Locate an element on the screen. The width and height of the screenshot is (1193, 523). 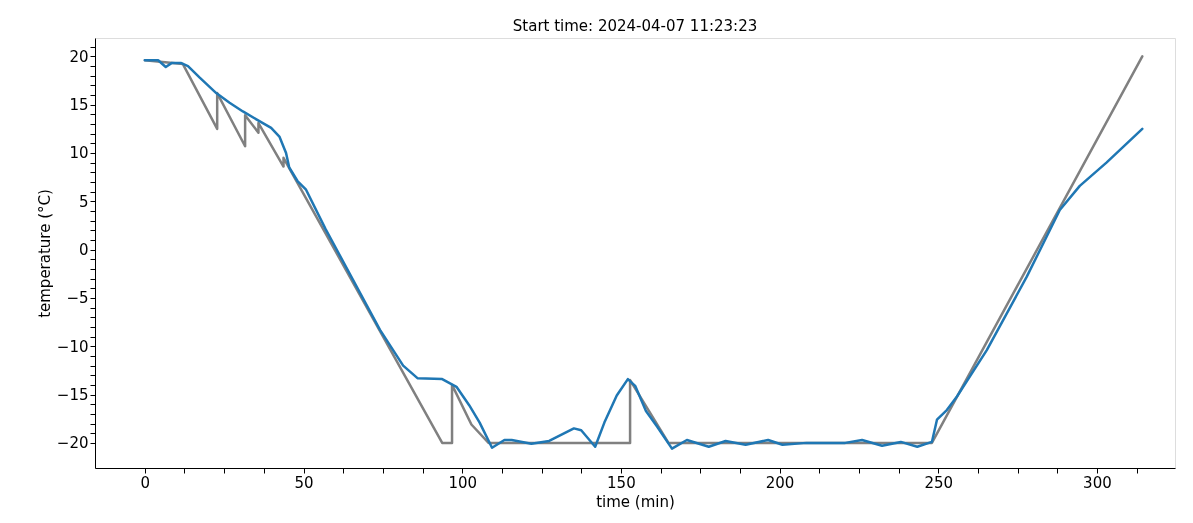
x-tick-label: 200 is located at coordinates (780, 482).